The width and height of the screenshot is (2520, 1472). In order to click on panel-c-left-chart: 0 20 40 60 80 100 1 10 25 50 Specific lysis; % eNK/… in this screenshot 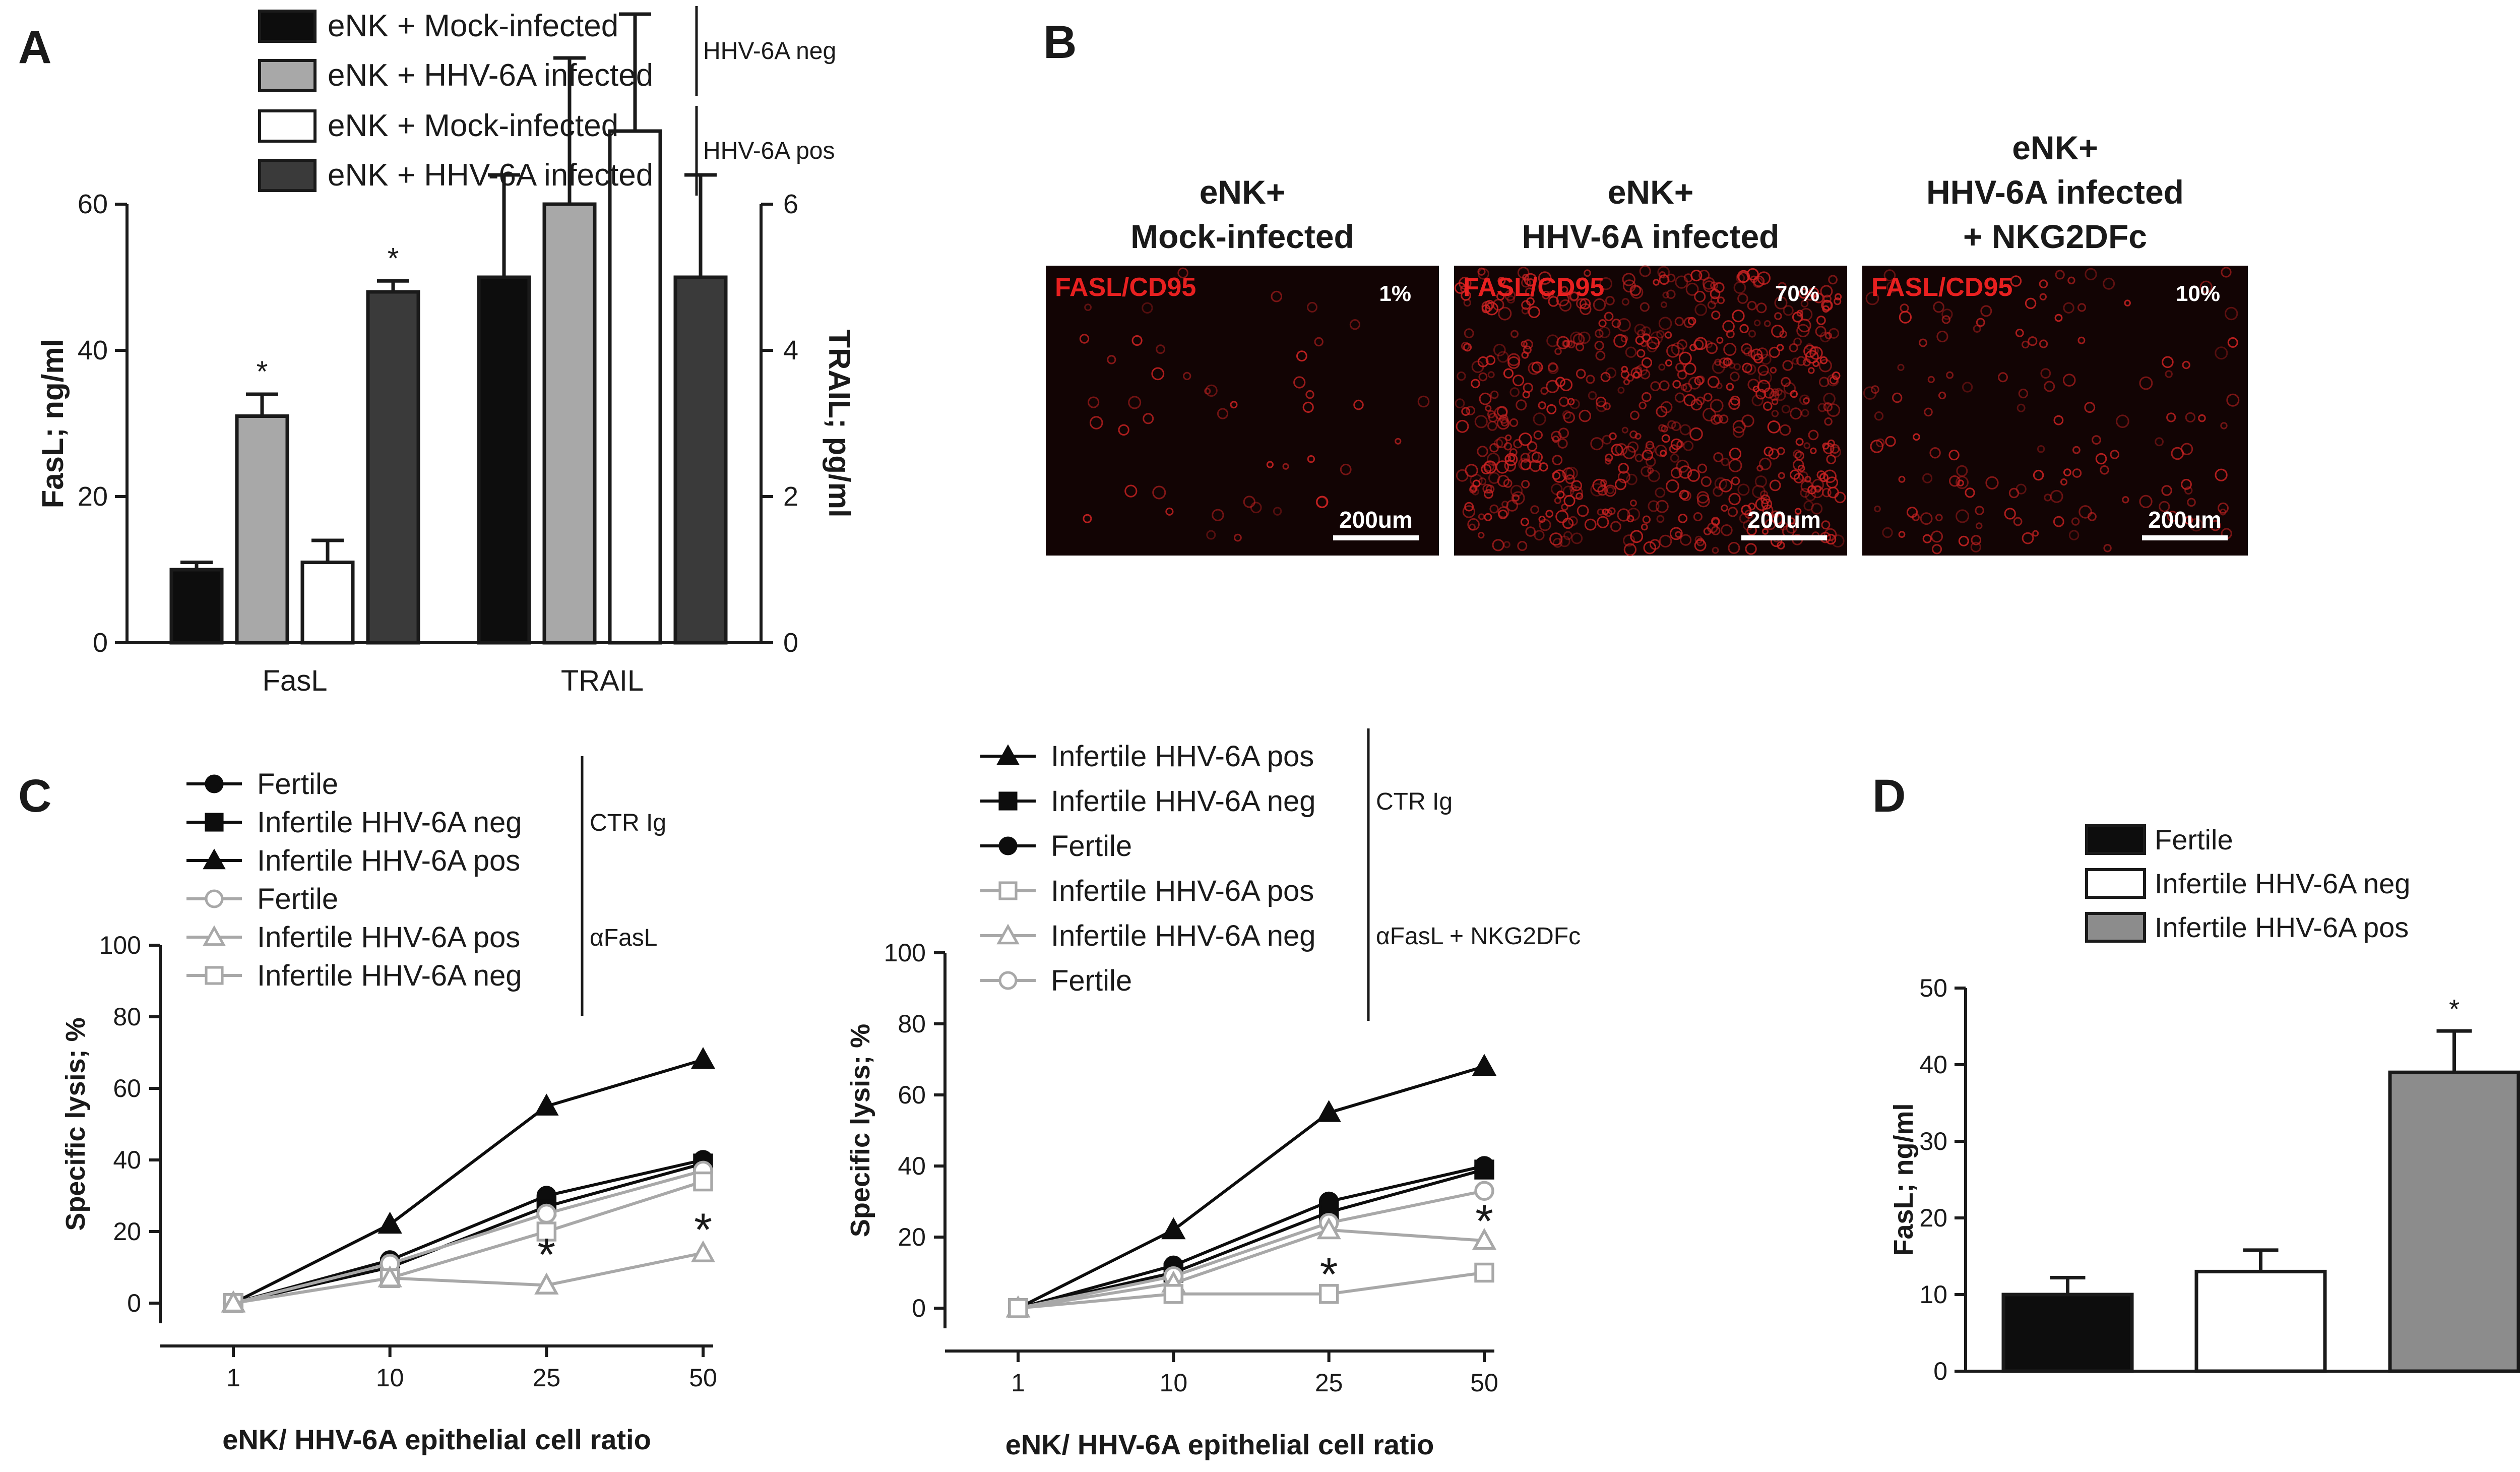, I will do `click(388, 1106)`.